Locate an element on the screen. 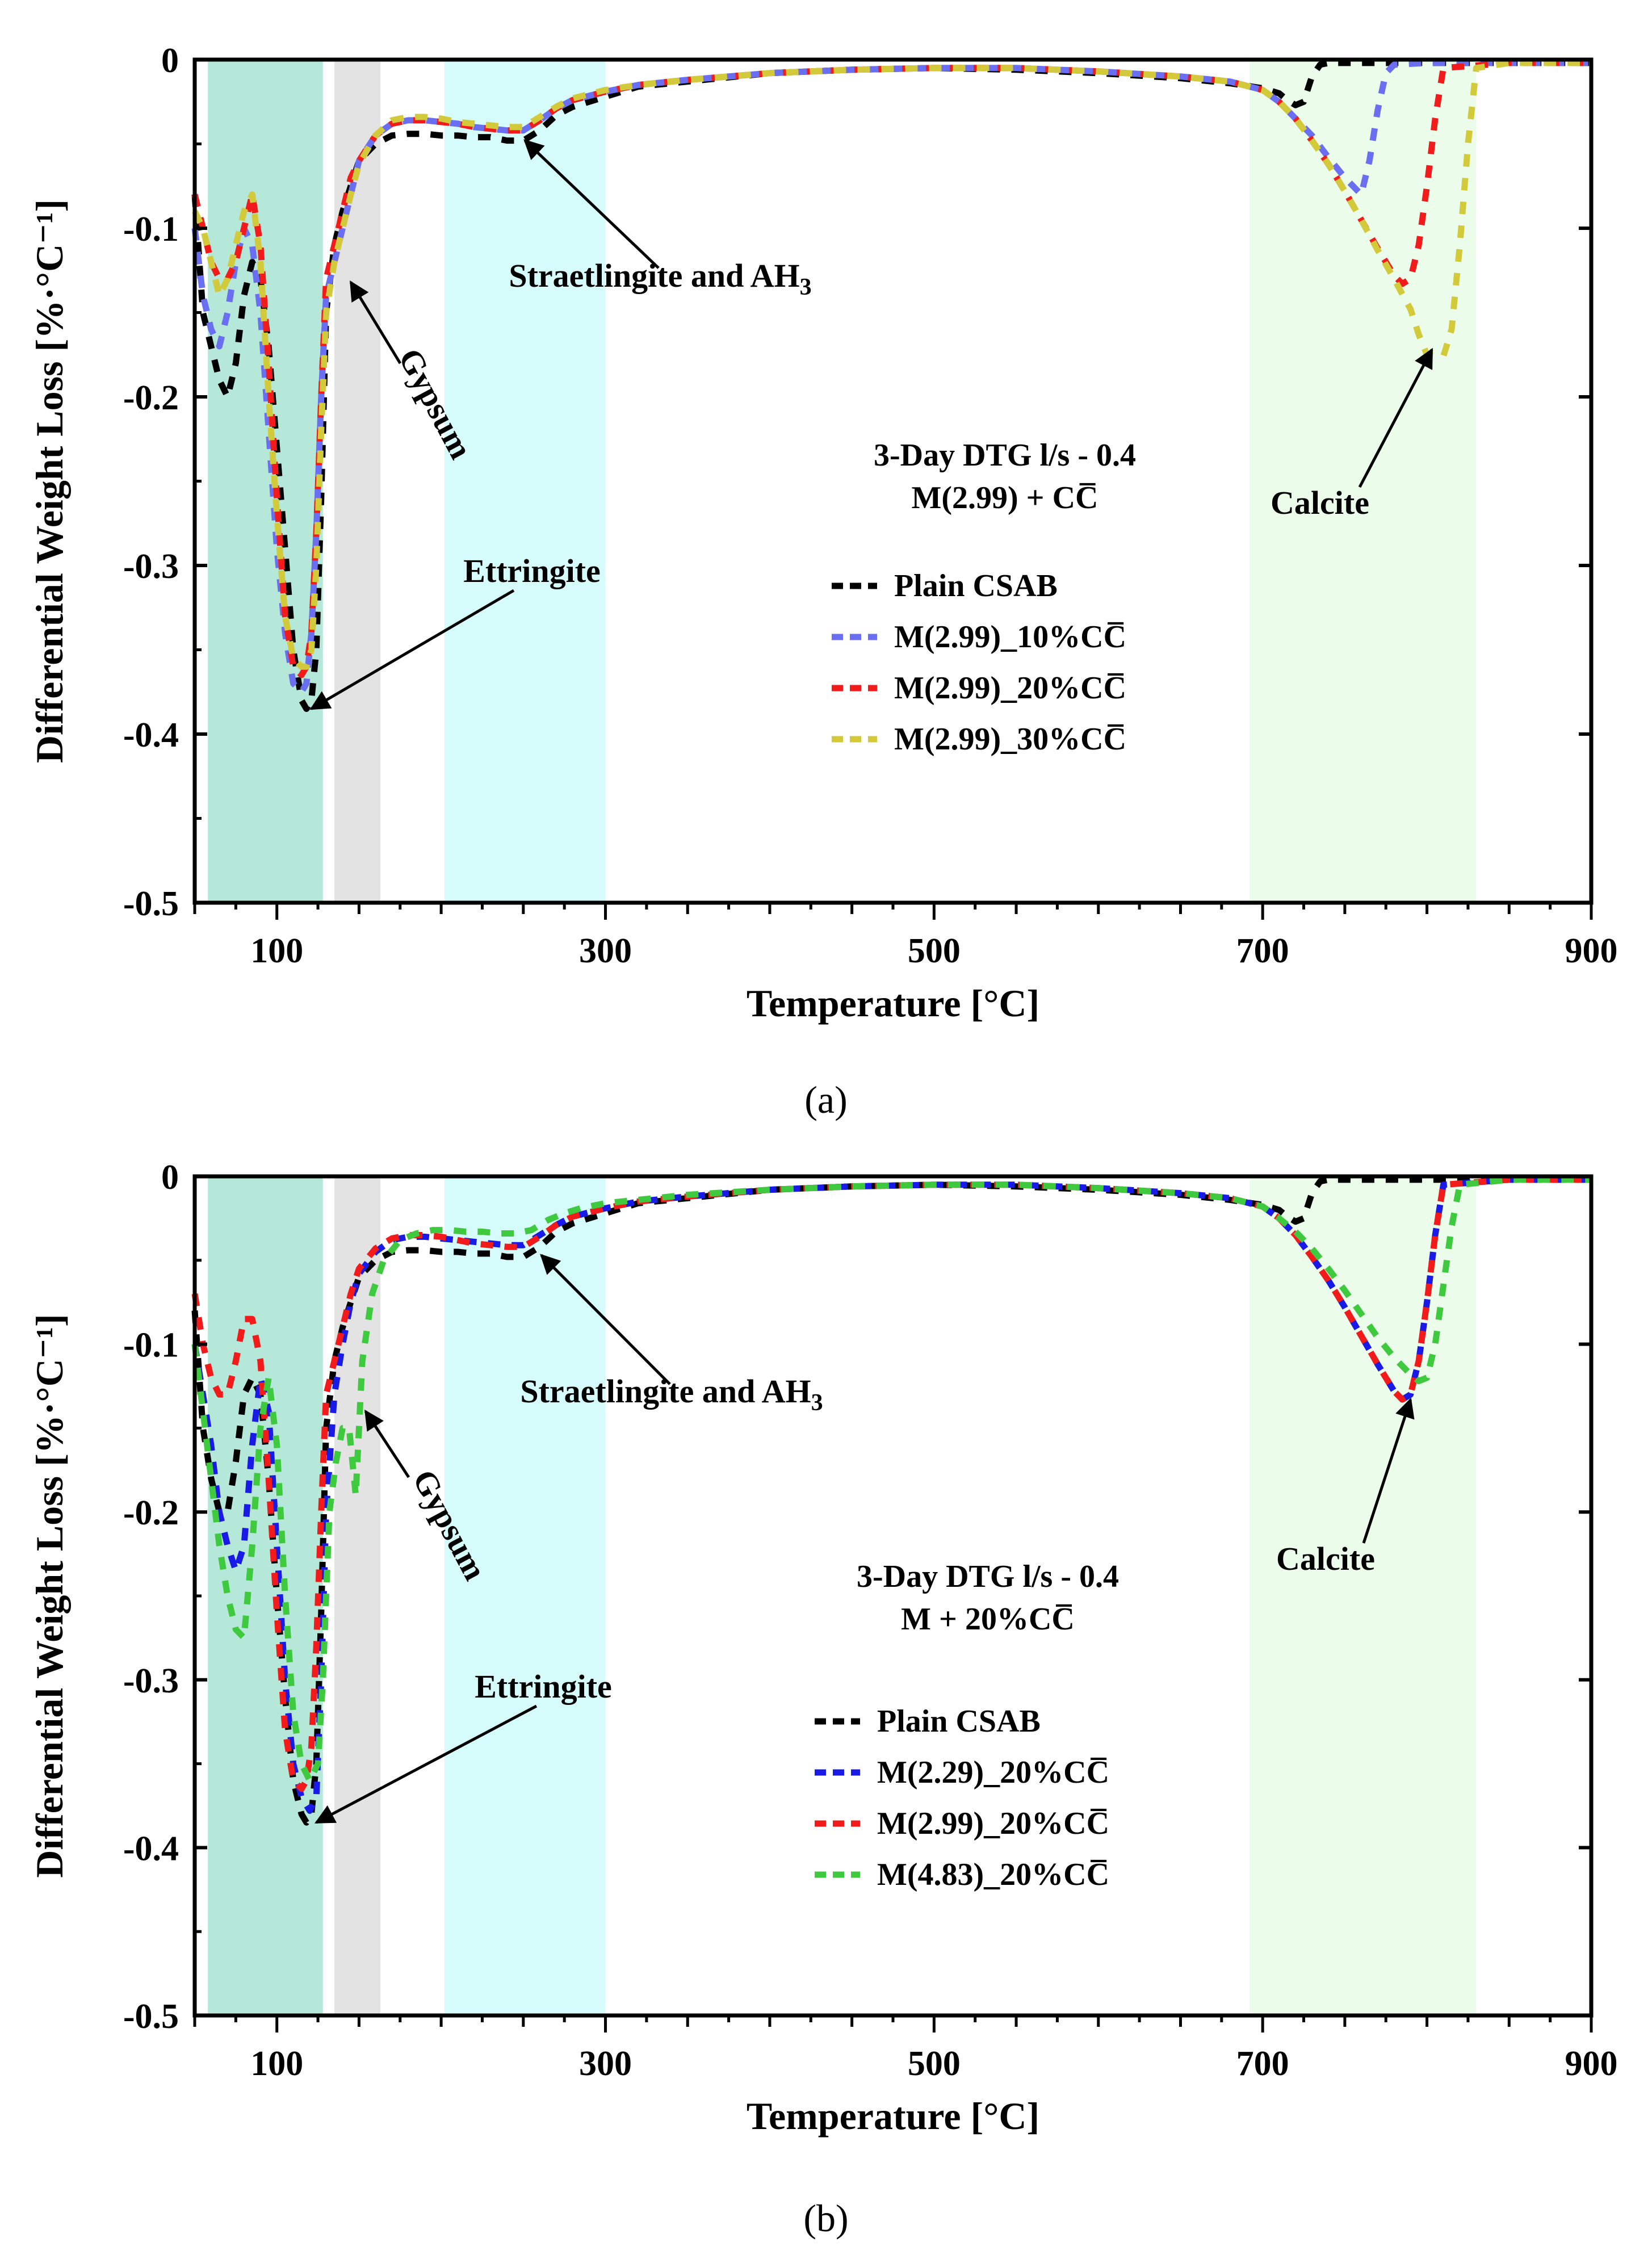  calcite-band is located at coordinates (1364, 1595).